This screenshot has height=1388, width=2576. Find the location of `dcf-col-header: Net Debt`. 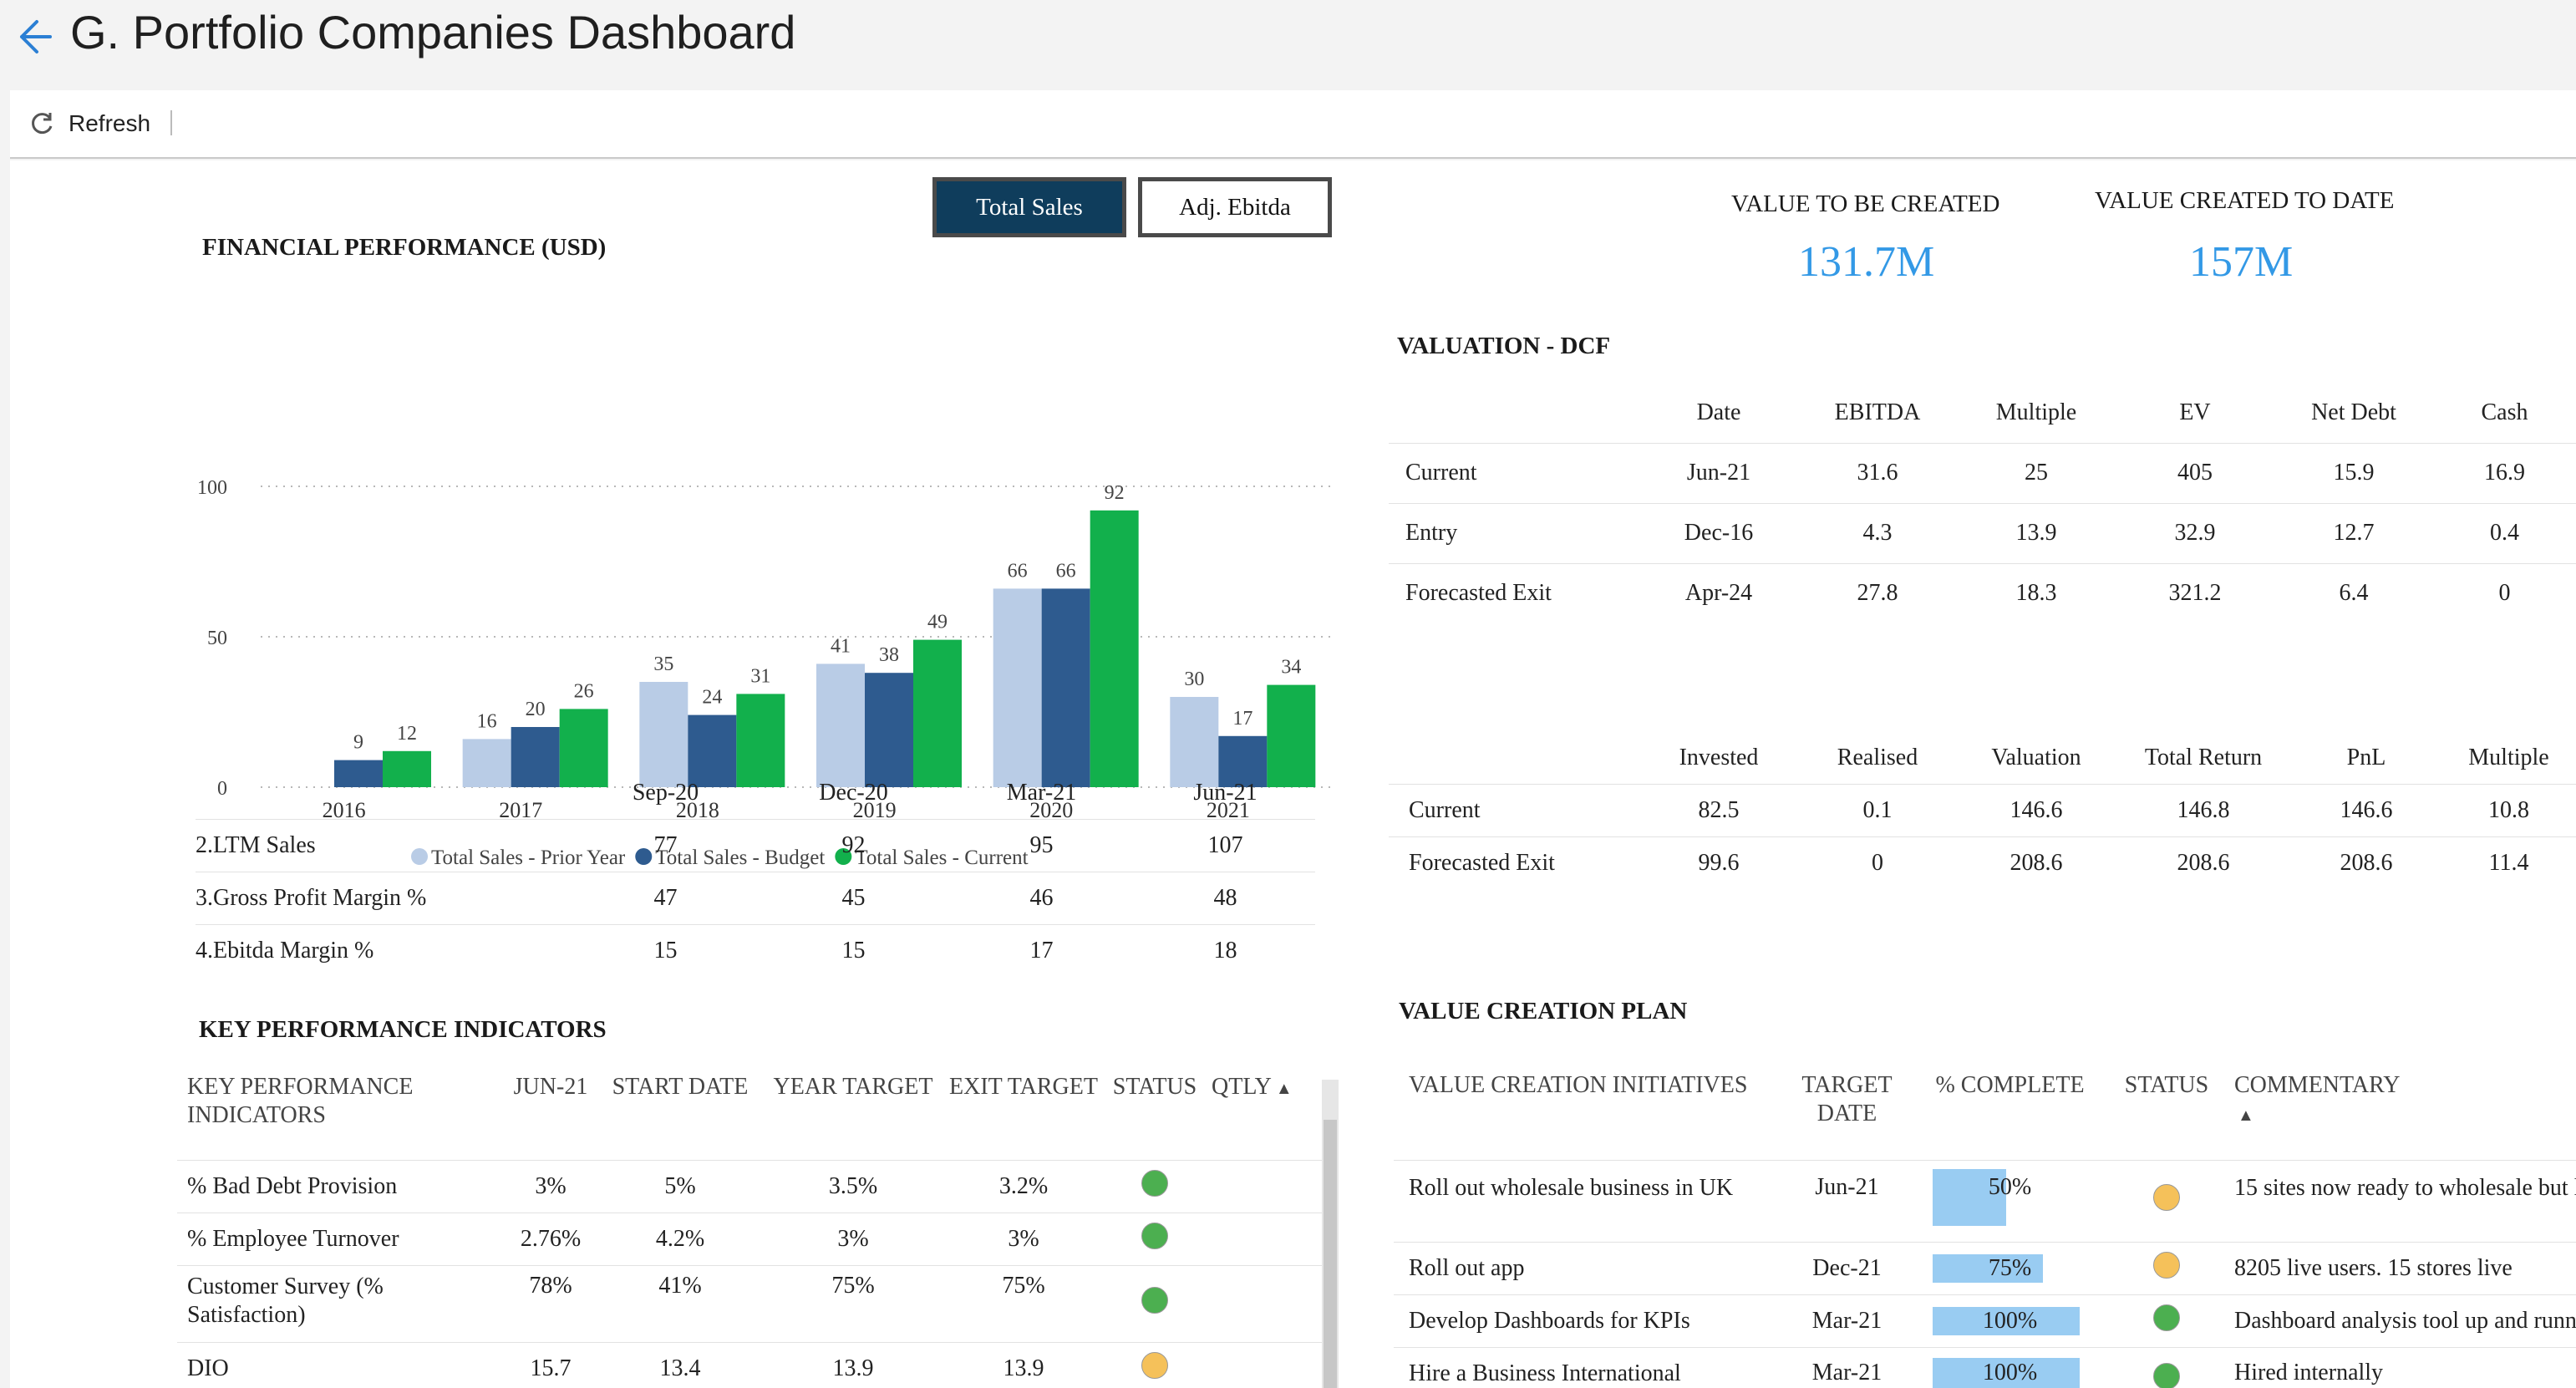

dcf-col-header: Net Debt is located at coordinates (2353, 412).